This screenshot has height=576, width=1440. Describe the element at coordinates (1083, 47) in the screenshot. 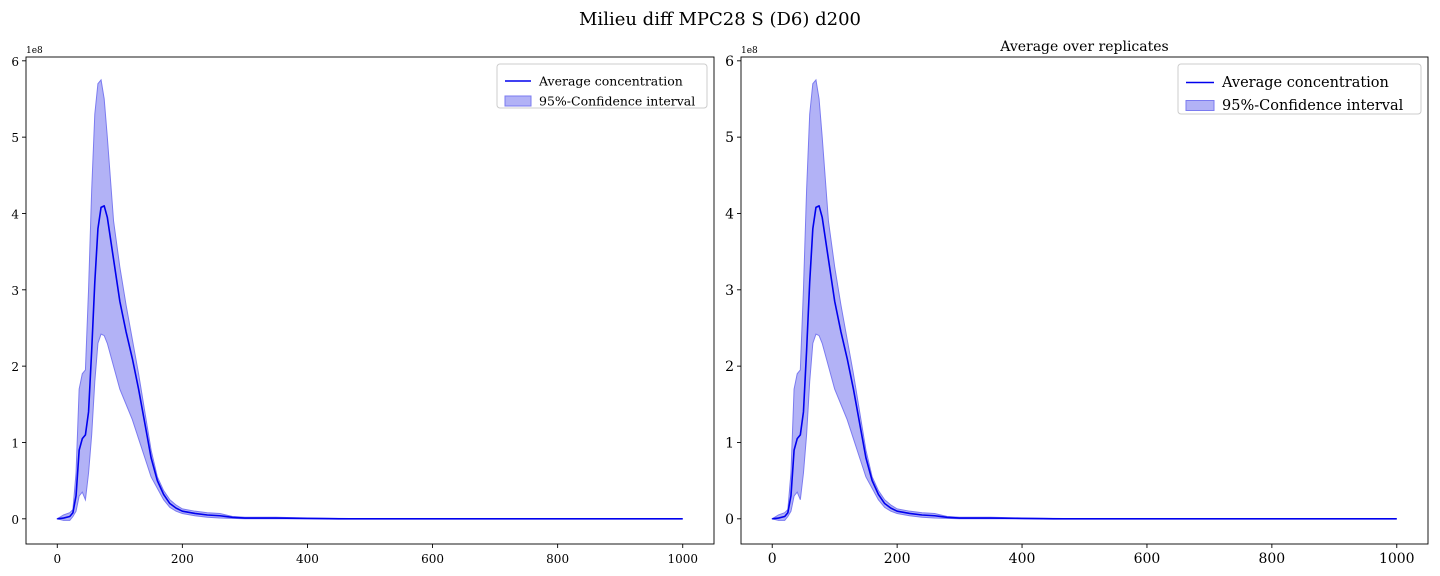

I see `axes-title: Average over replicates` at that location.